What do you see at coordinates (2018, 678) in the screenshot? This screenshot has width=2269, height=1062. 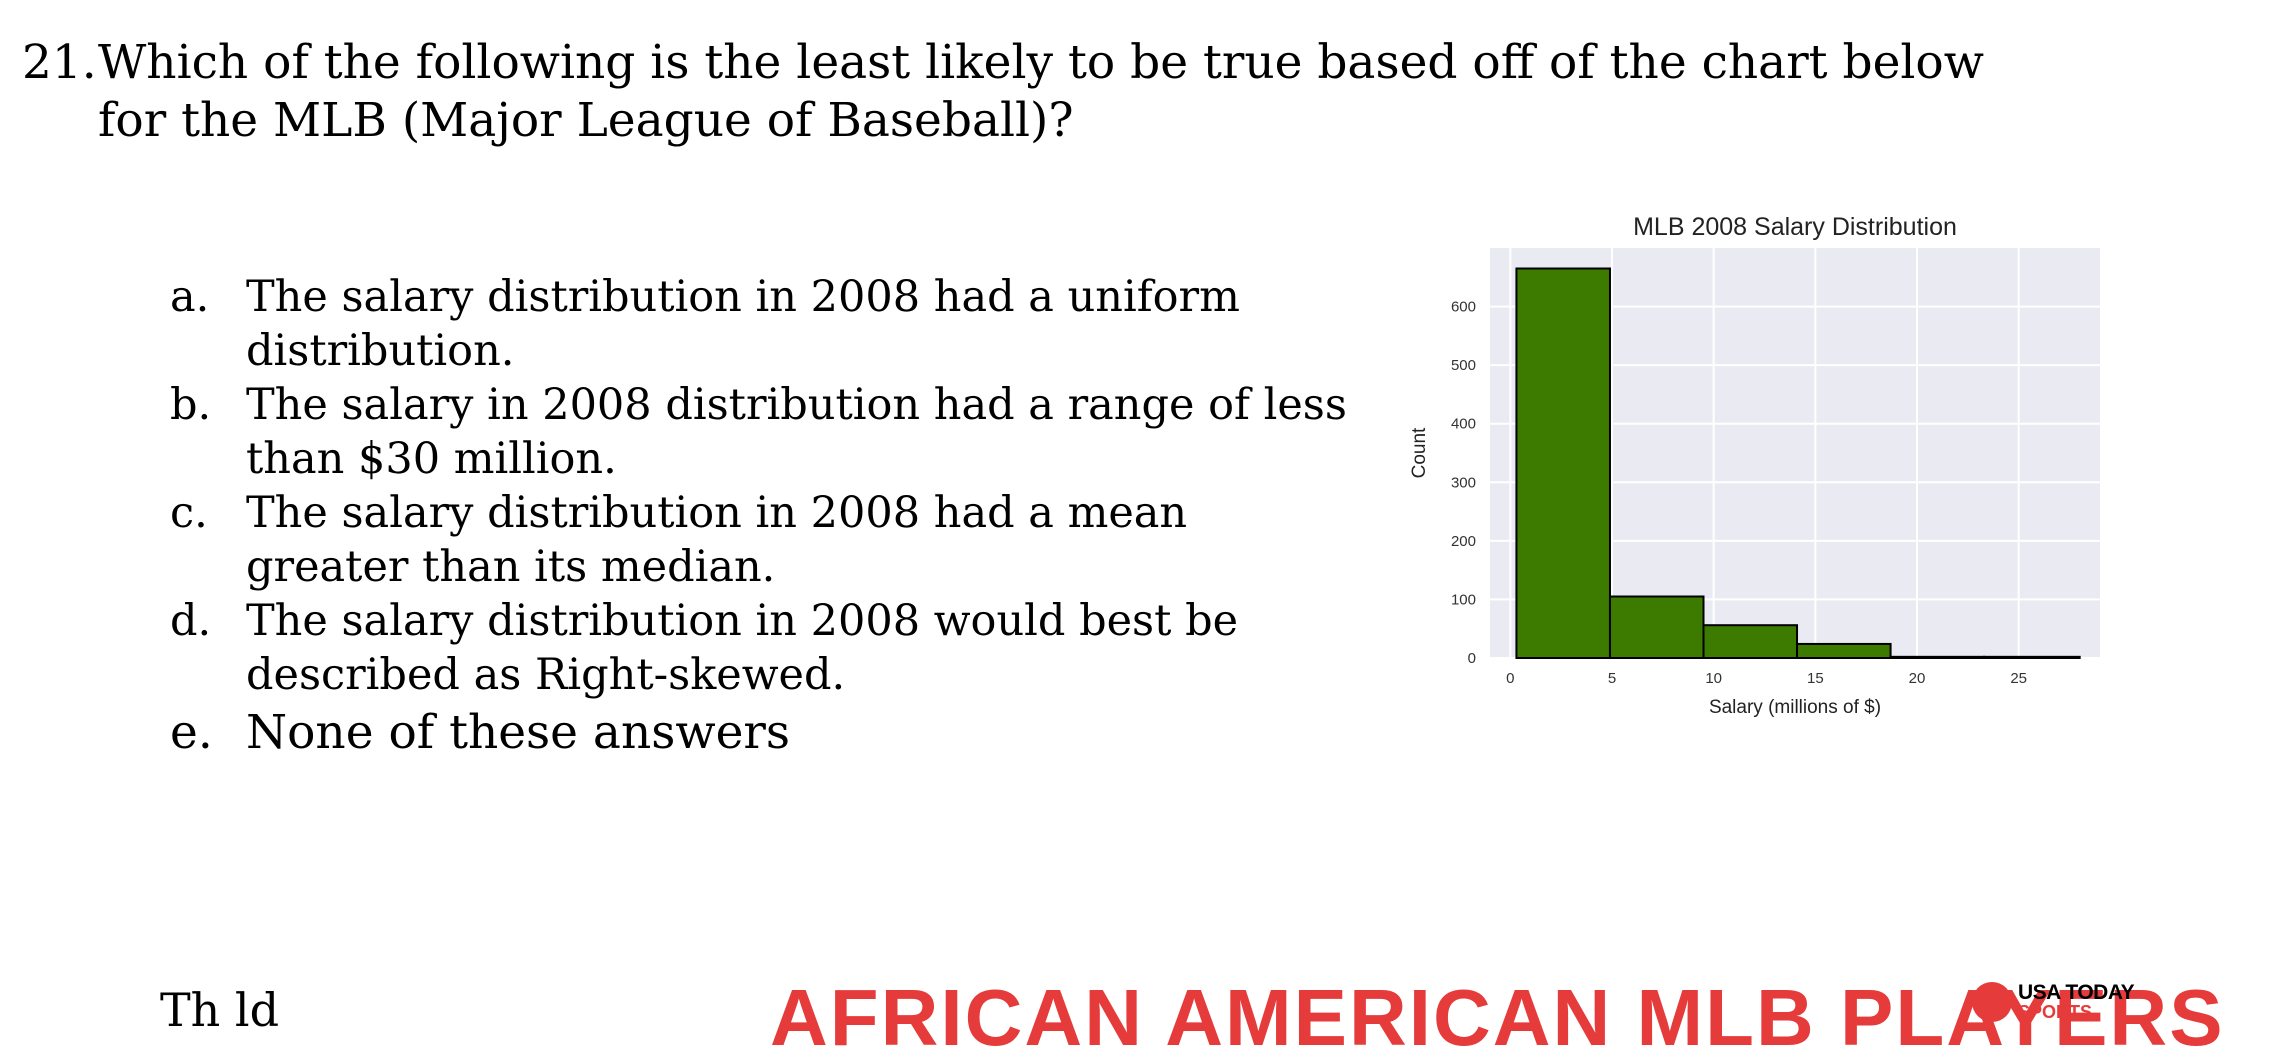 I see `x-tick-label: 25` at bounding box center [2018, 678].